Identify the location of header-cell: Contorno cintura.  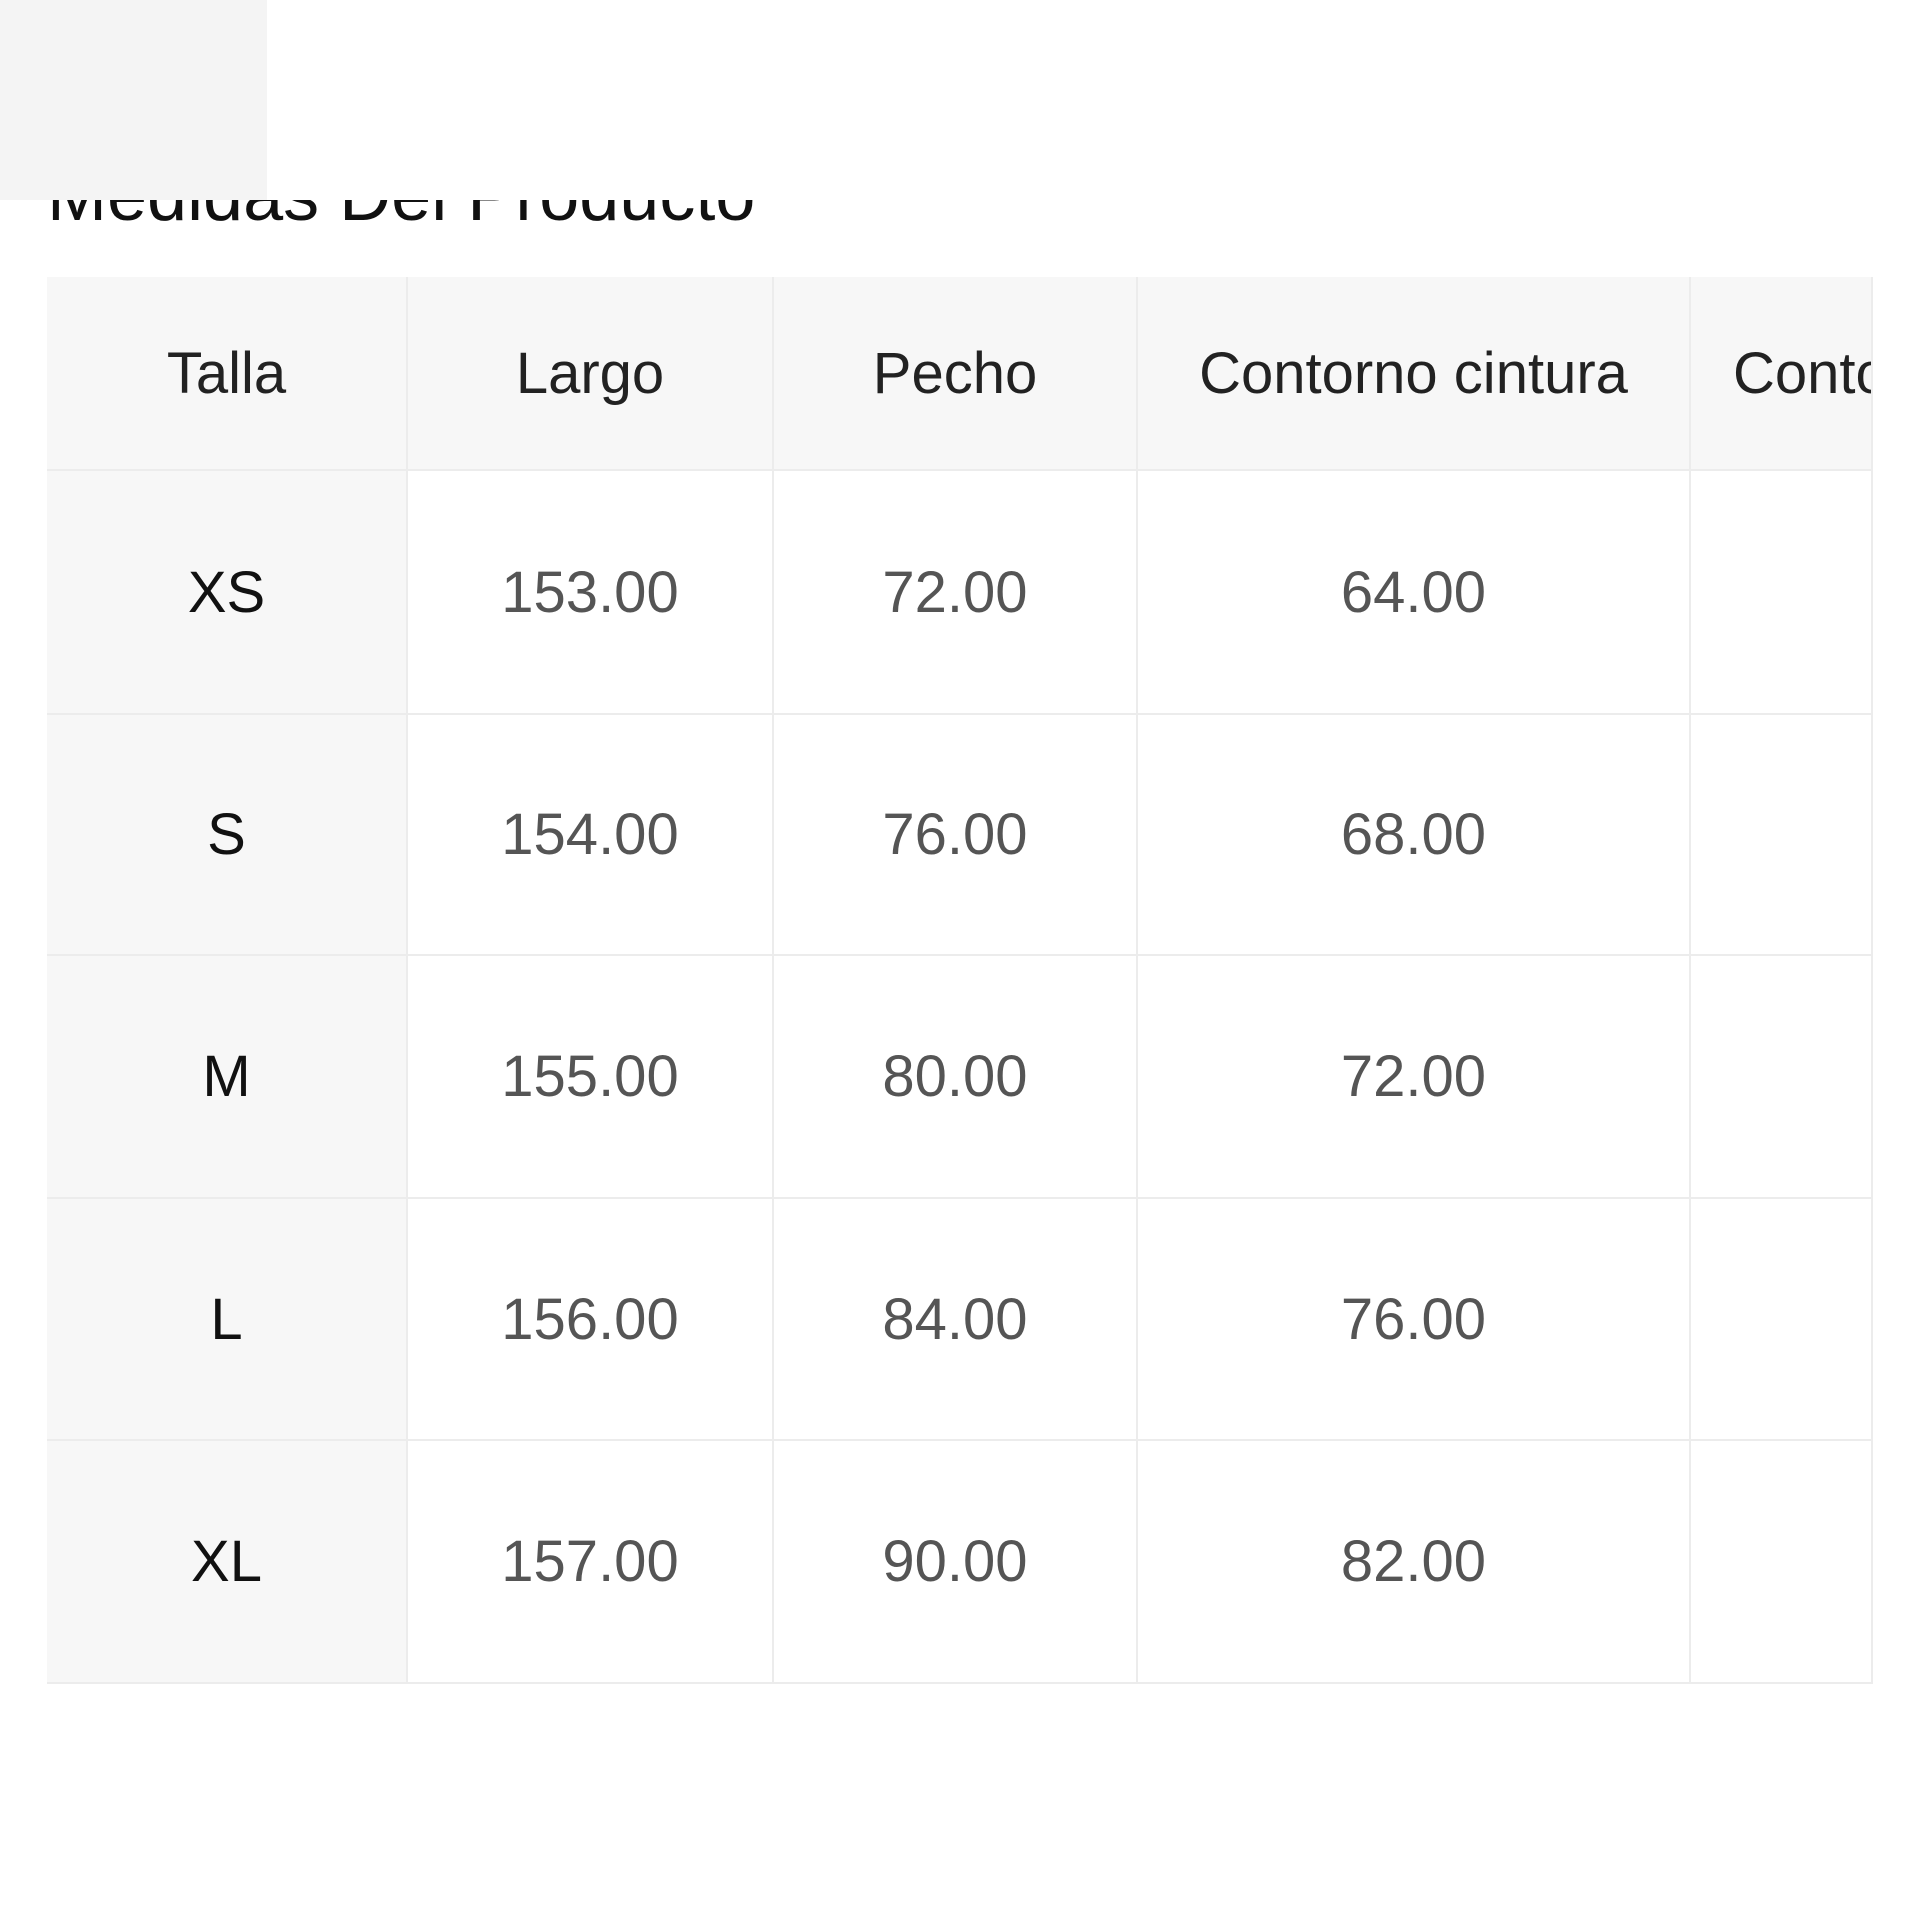
(1414, 374).